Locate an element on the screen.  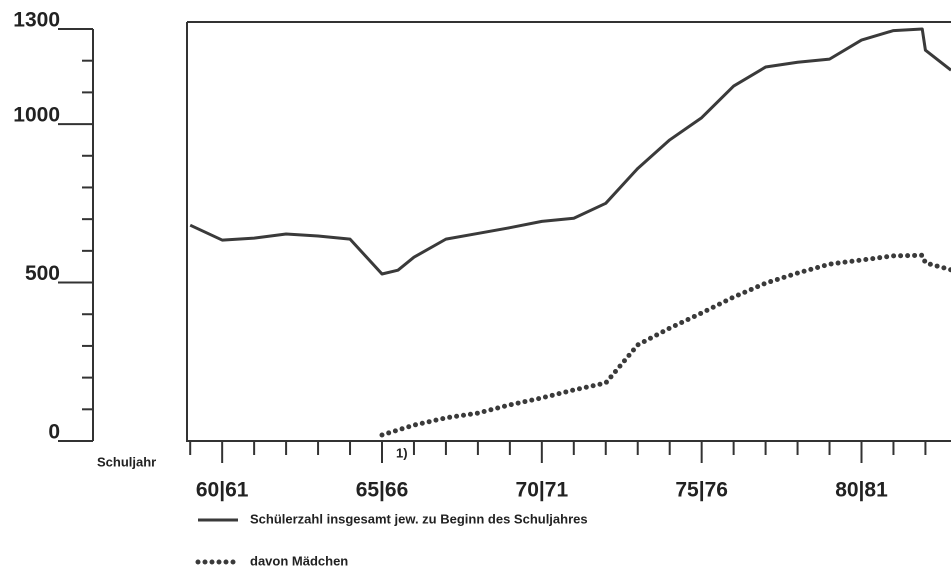
y-tick-label: 500 is located at coordinates (42, 273).